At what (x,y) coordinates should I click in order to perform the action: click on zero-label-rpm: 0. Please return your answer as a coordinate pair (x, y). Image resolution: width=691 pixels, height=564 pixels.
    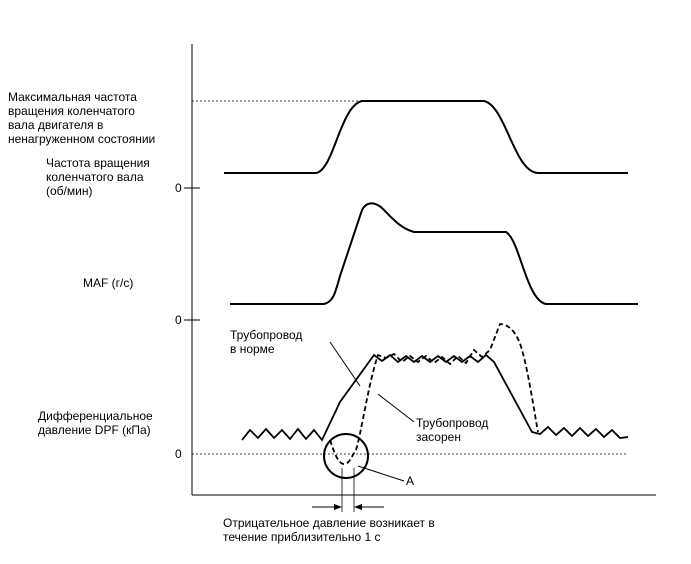
    Looking at the image, I should click on (178, 188).